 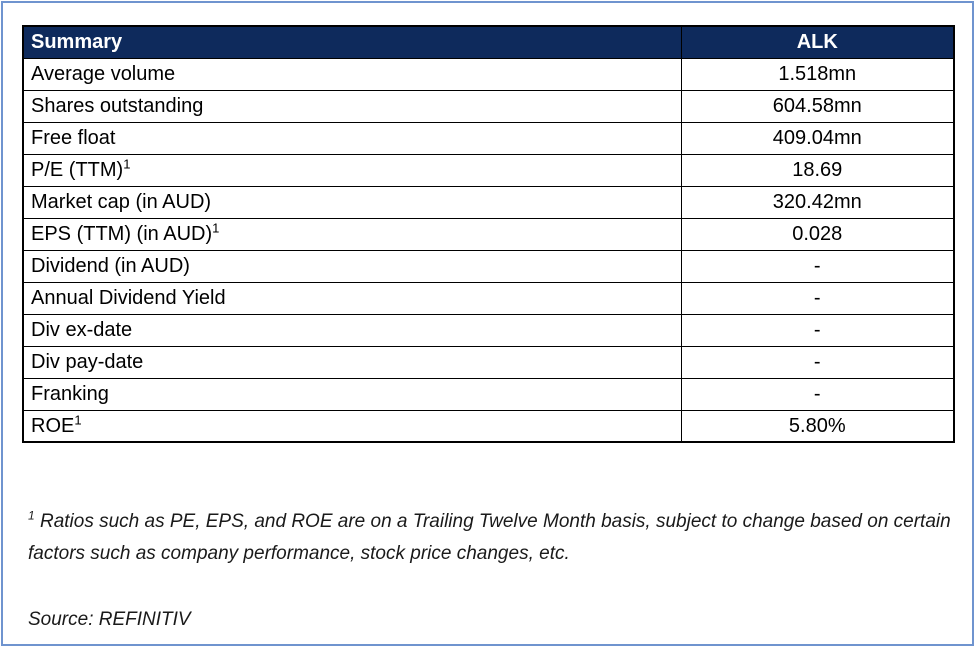 What do you see at coordinates (128, 298) in the screenshot?
I see `row-label: Annual Dividend Yield` at bounding box center [128, 298].